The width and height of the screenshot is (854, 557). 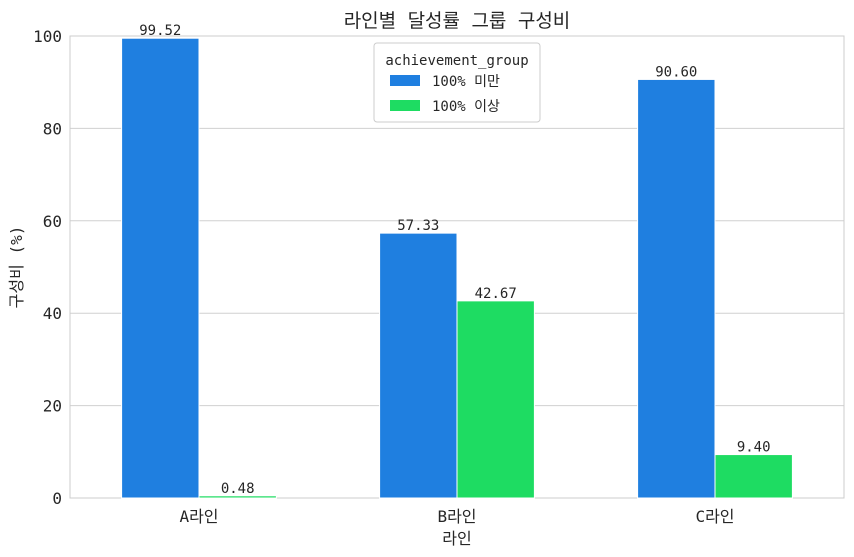 What do you see at coordinates (47, 36) in the screenshot?
I see `y-tick-label: 100` at bounding box center [47, 36].